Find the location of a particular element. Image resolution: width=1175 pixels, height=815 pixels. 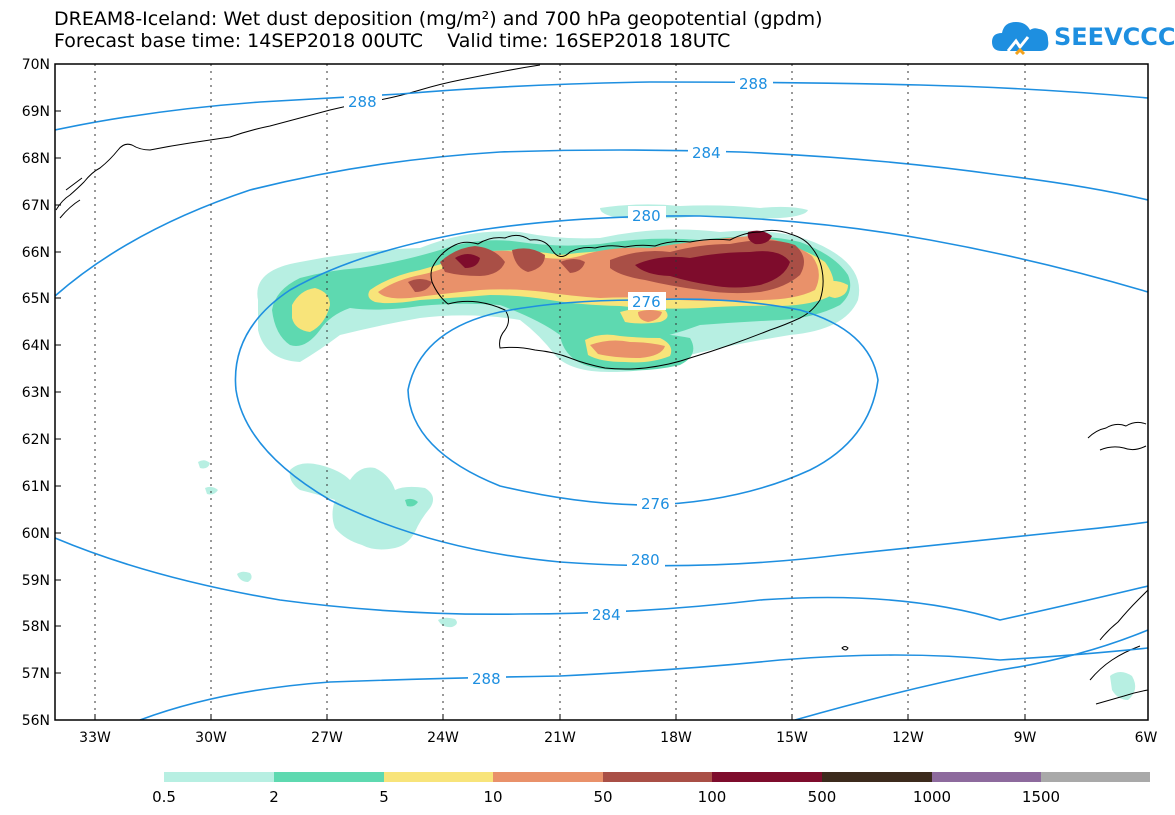

legend-label: 0.5 is located at coordinates (164, 797).